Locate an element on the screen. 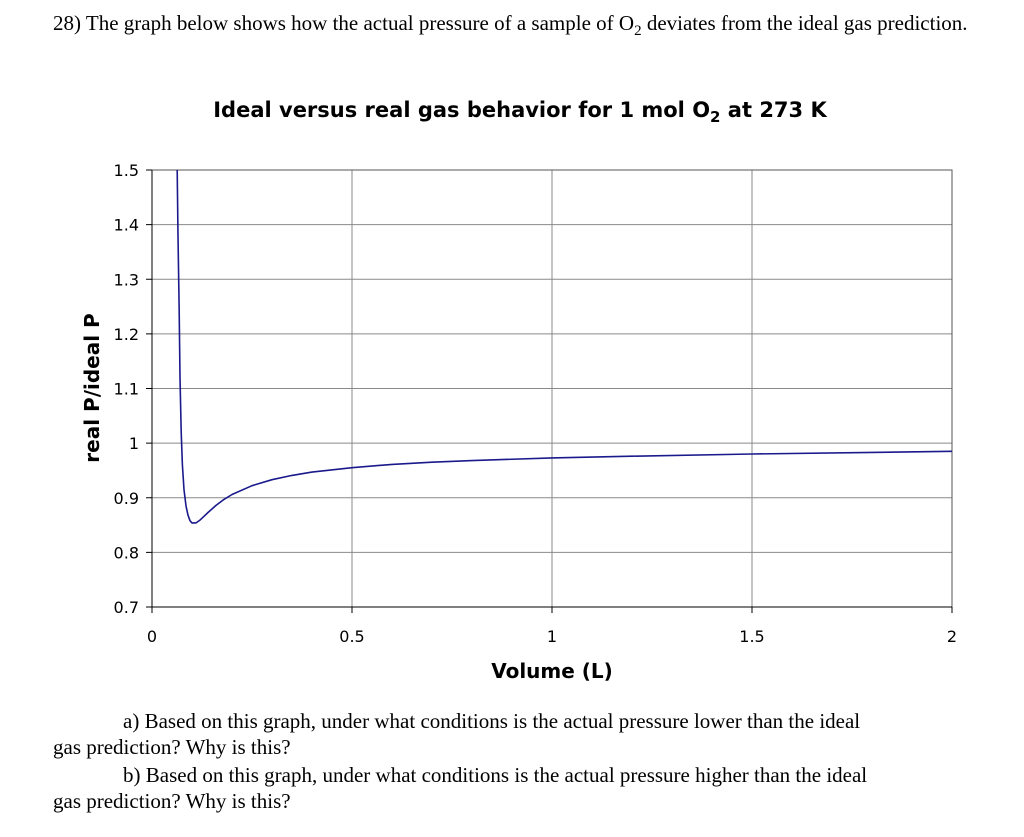 The height and width of the screenshot is (837, 1024). part-a-line2: gas prediction? Why is this? is located at coordinates (172, 747).